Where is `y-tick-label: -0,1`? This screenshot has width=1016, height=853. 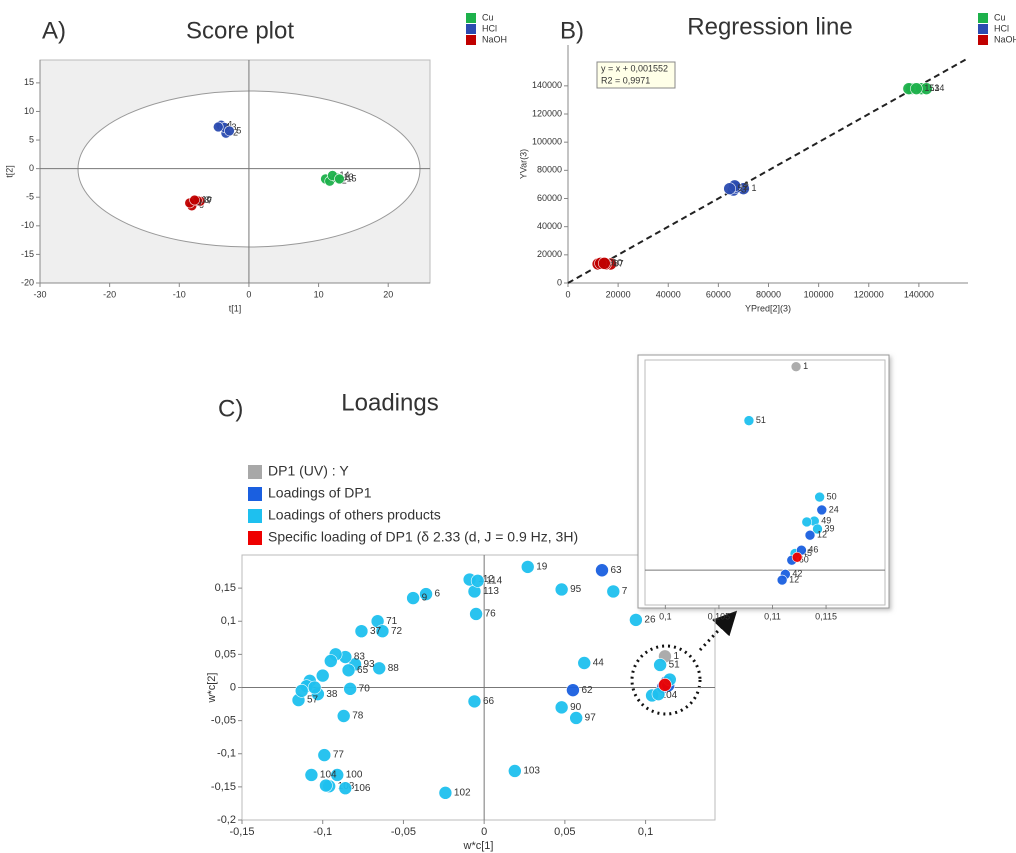
y-tick-label: -0,1 is located at coordinates (226, 754).